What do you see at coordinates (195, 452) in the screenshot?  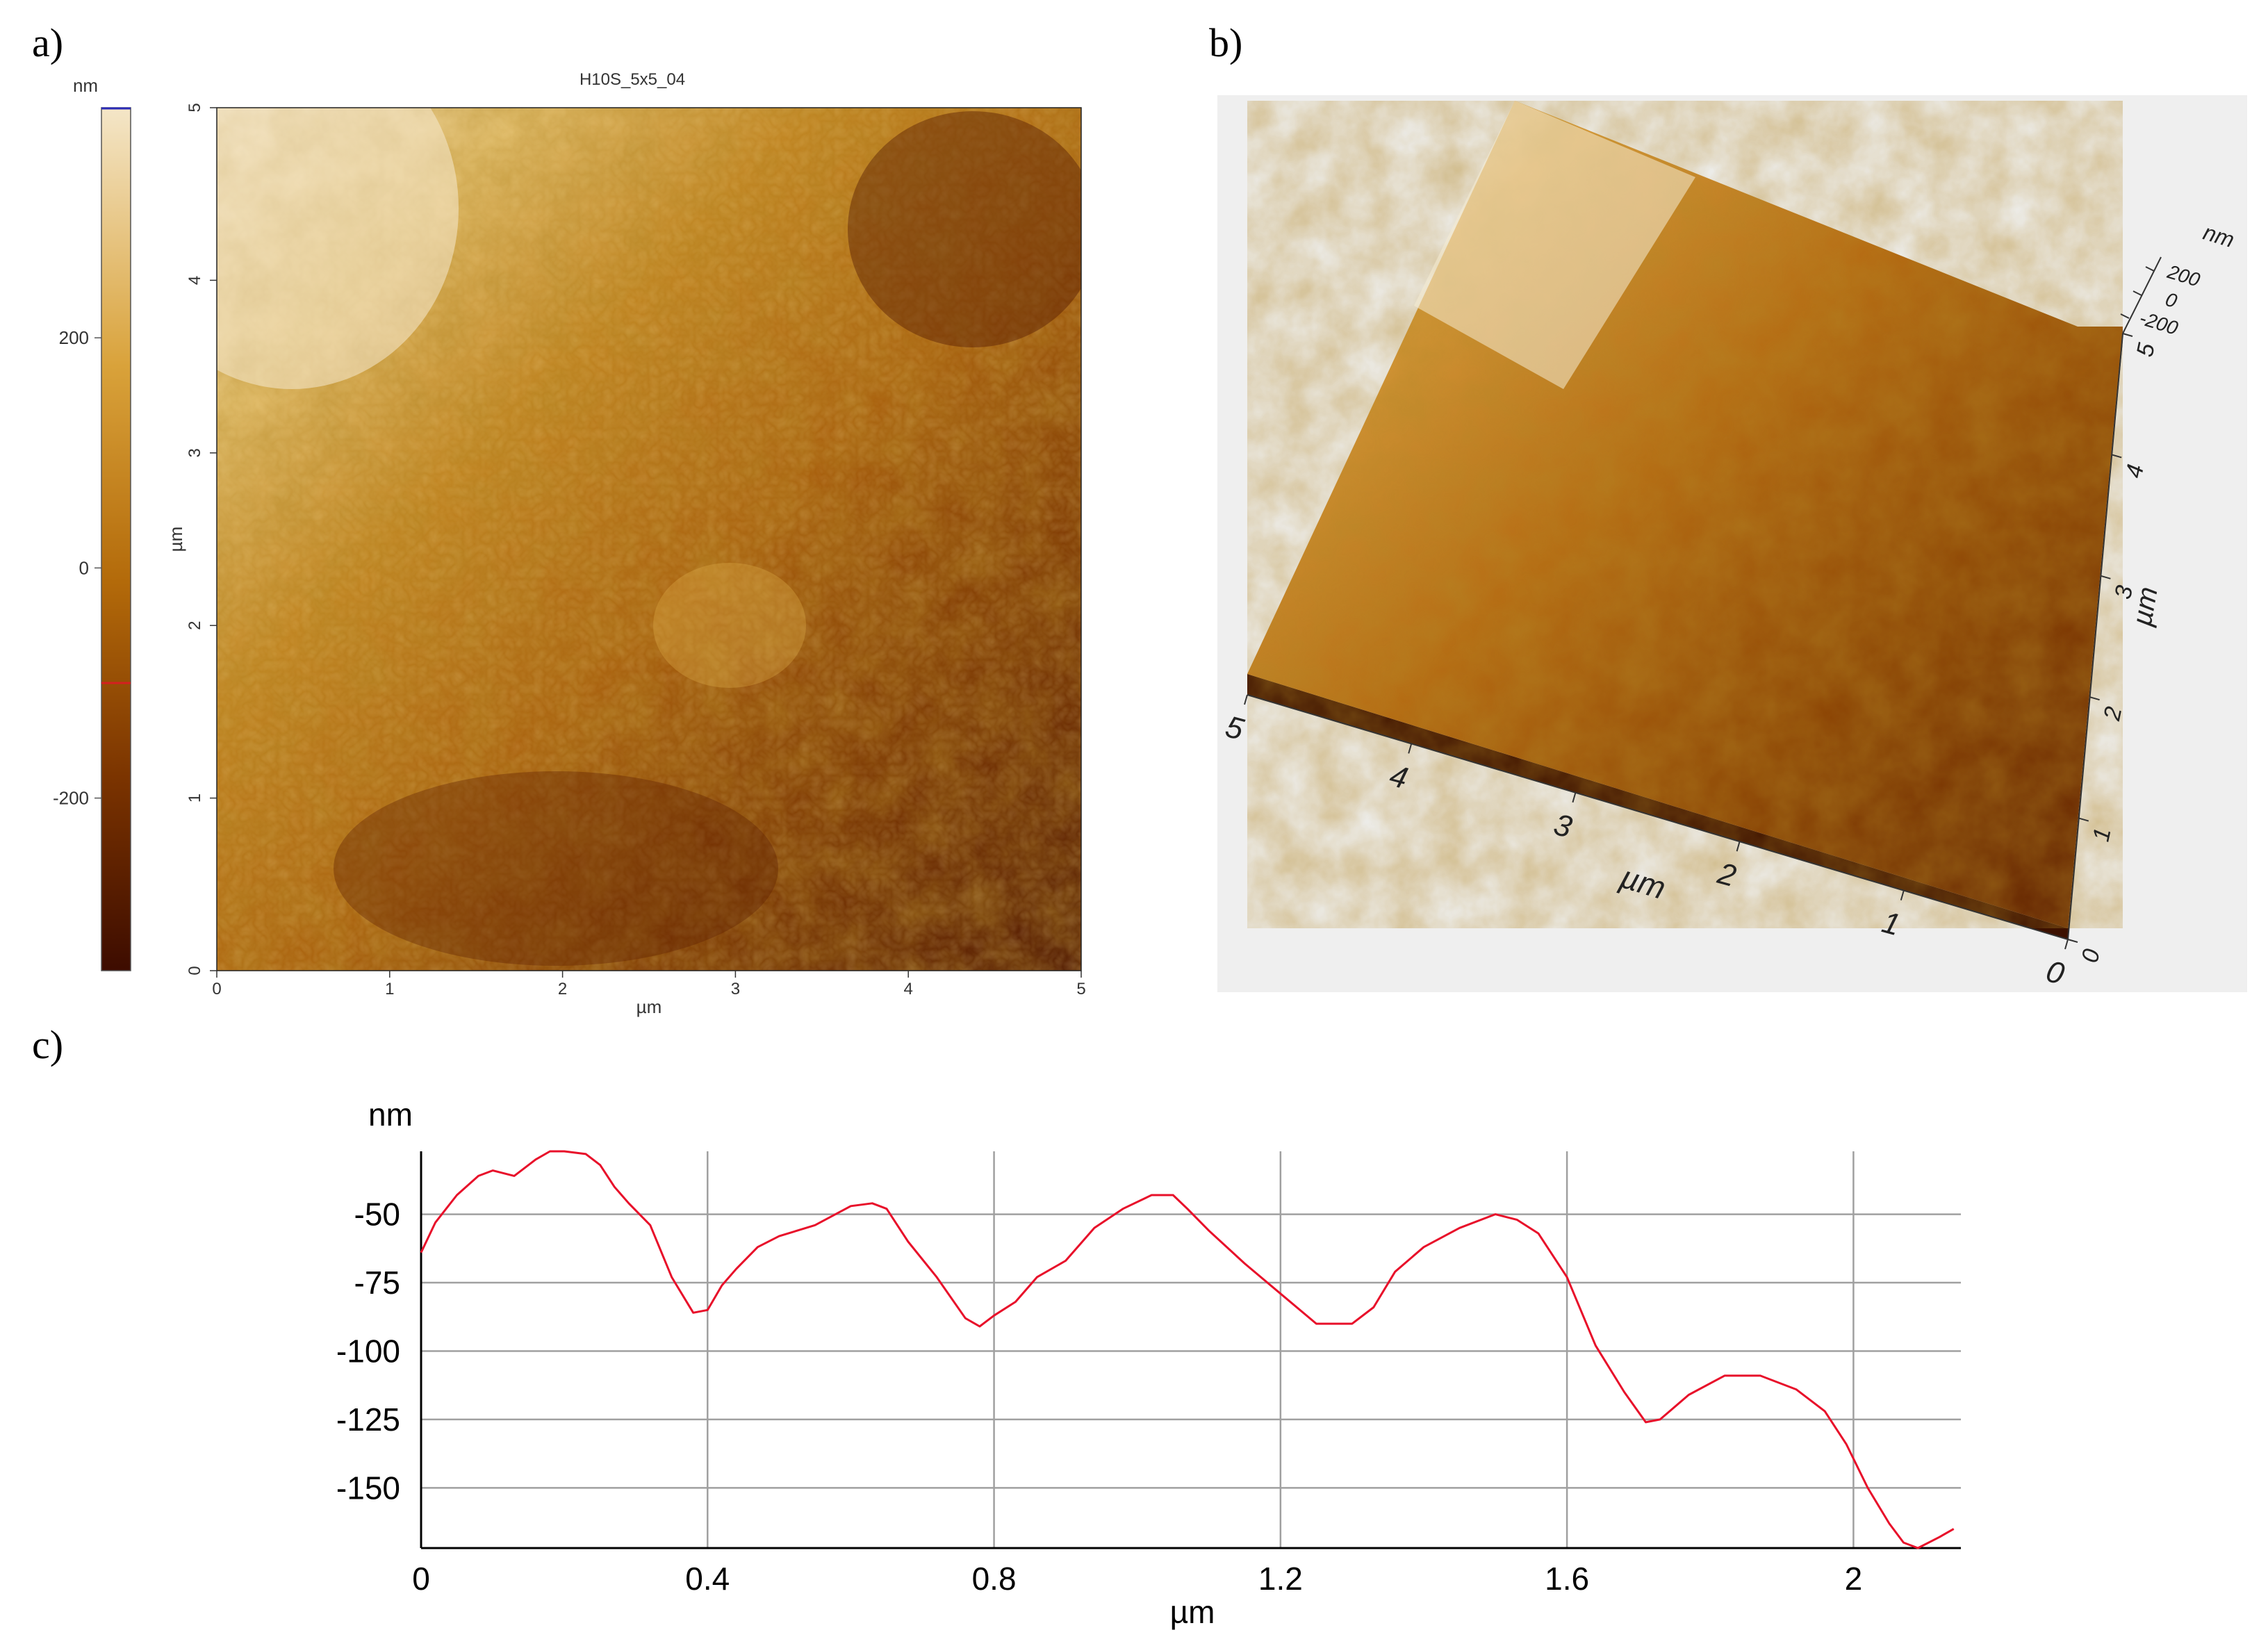 I see `afm-y-tick-label: 3` at bounding box center [195, 452].